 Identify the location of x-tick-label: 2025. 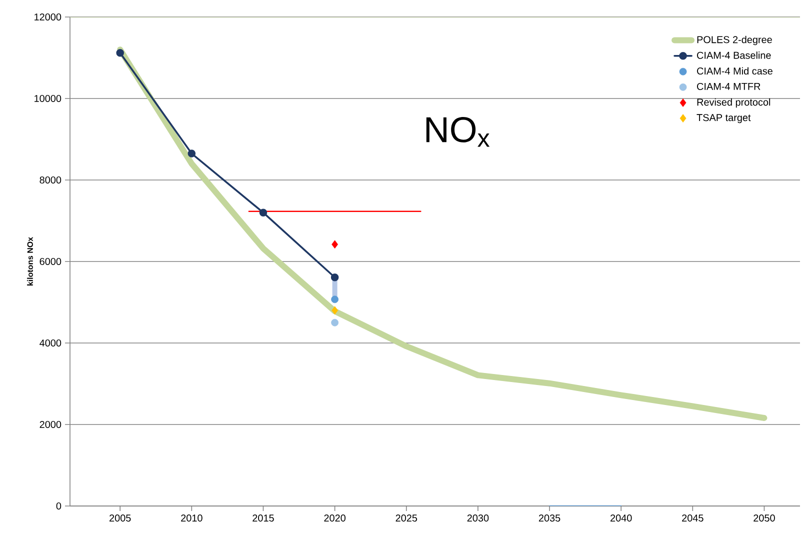
(407, 518).